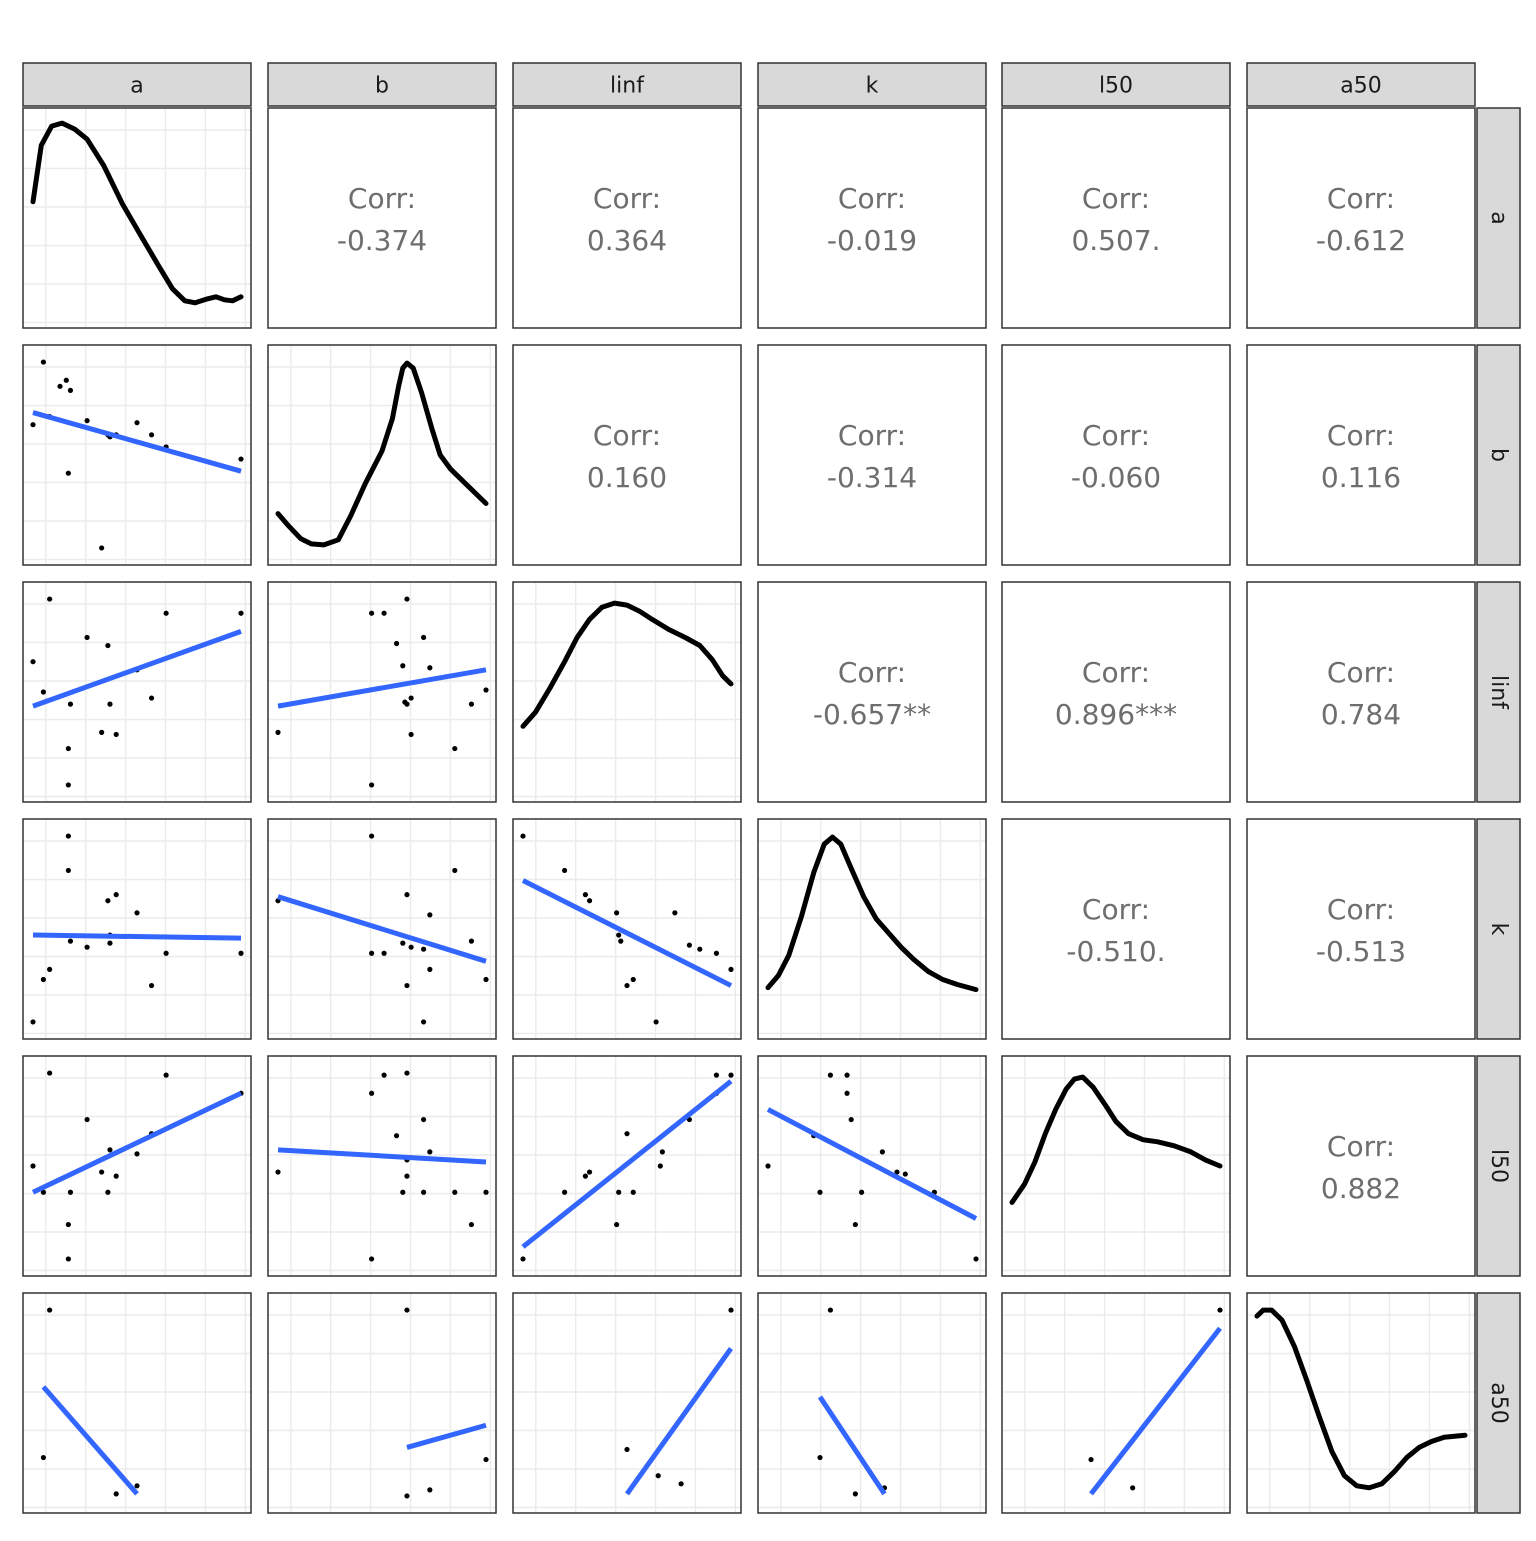 Image resolution: width=1536 pixels, height=1541 pixels. I want to click on row-strip-b, so click(1498, 455).